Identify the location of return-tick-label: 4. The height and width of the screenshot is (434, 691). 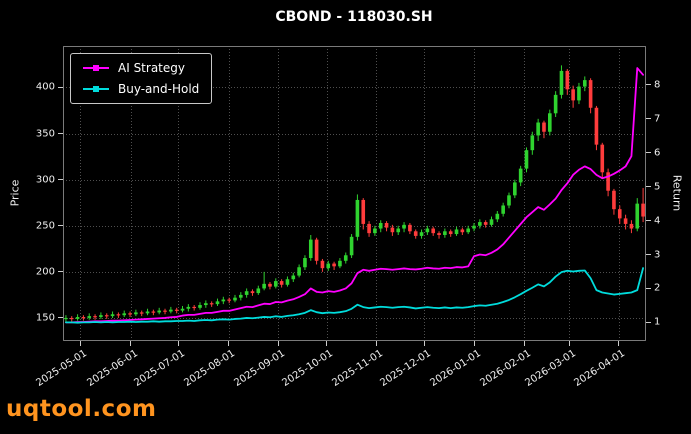
(657, 221).